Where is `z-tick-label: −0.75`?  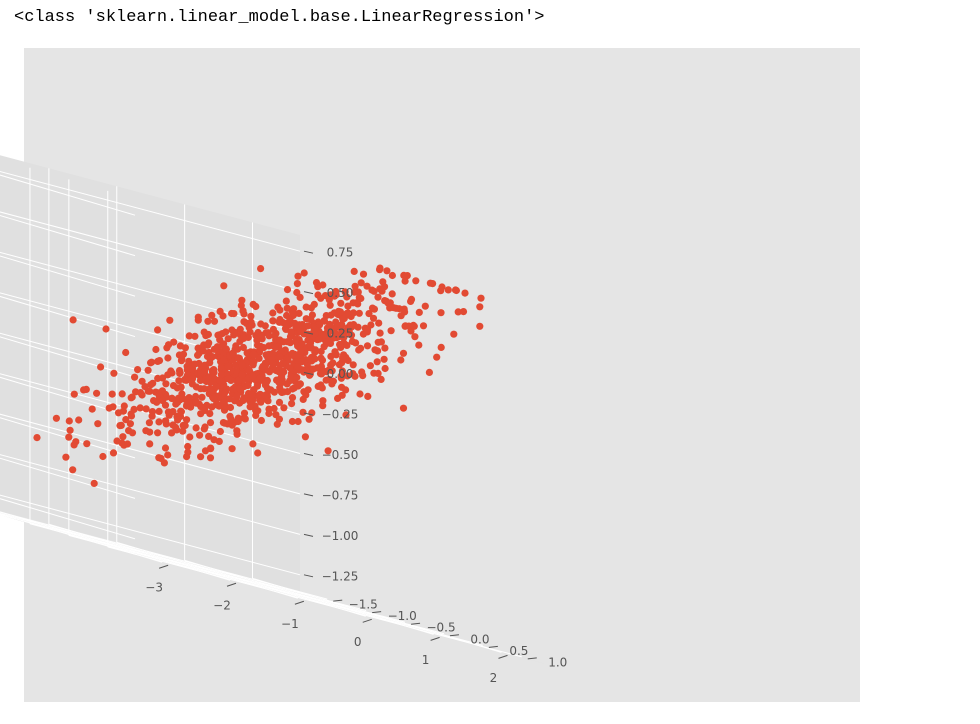 z-tick-label: −0.75 is located at coordinates (340, 495).